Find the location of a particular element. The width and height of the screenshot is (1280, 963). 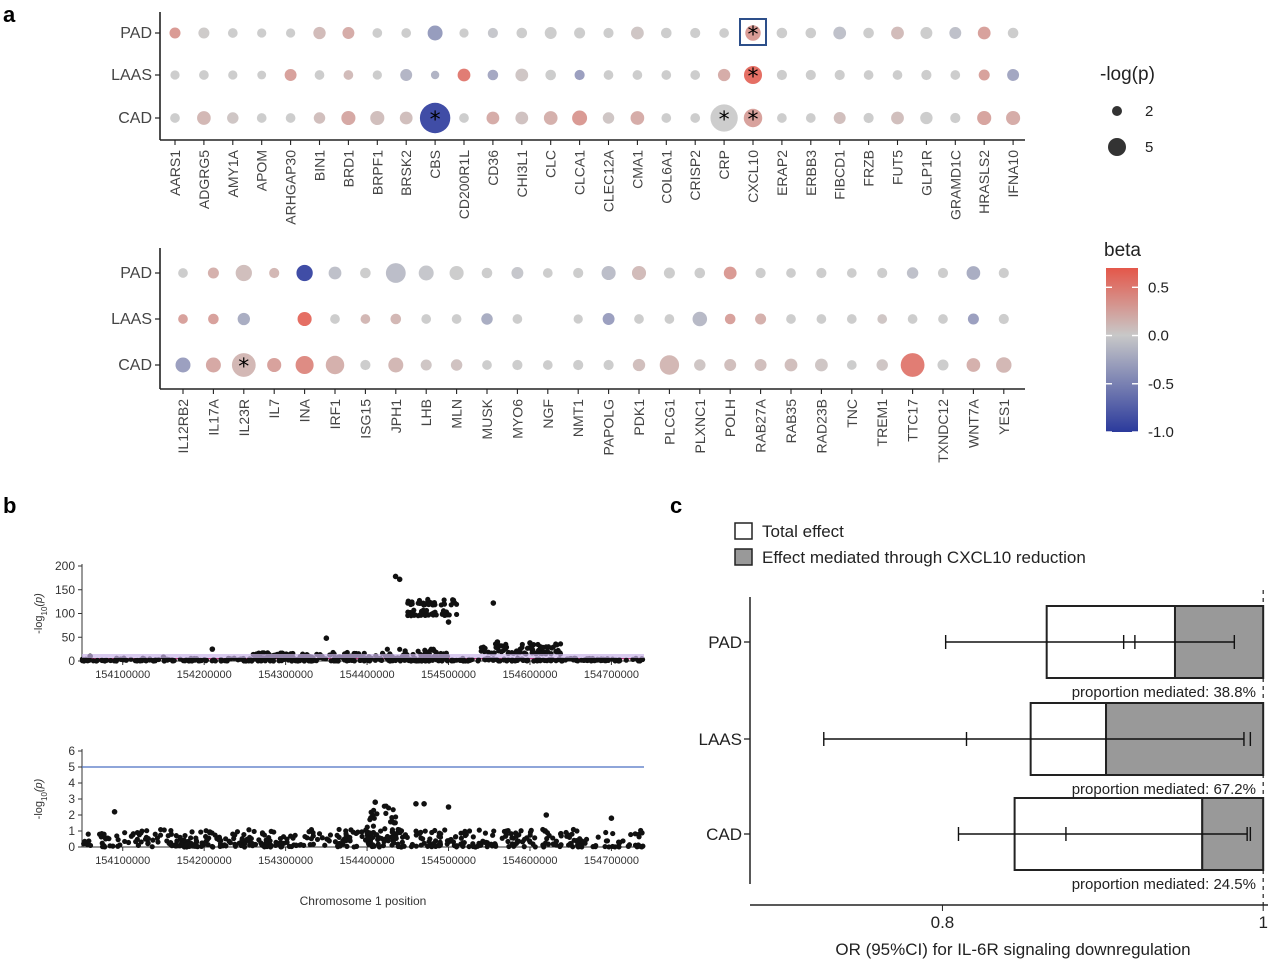

dot-laas-aars1 is located at coordinates (175, 75).